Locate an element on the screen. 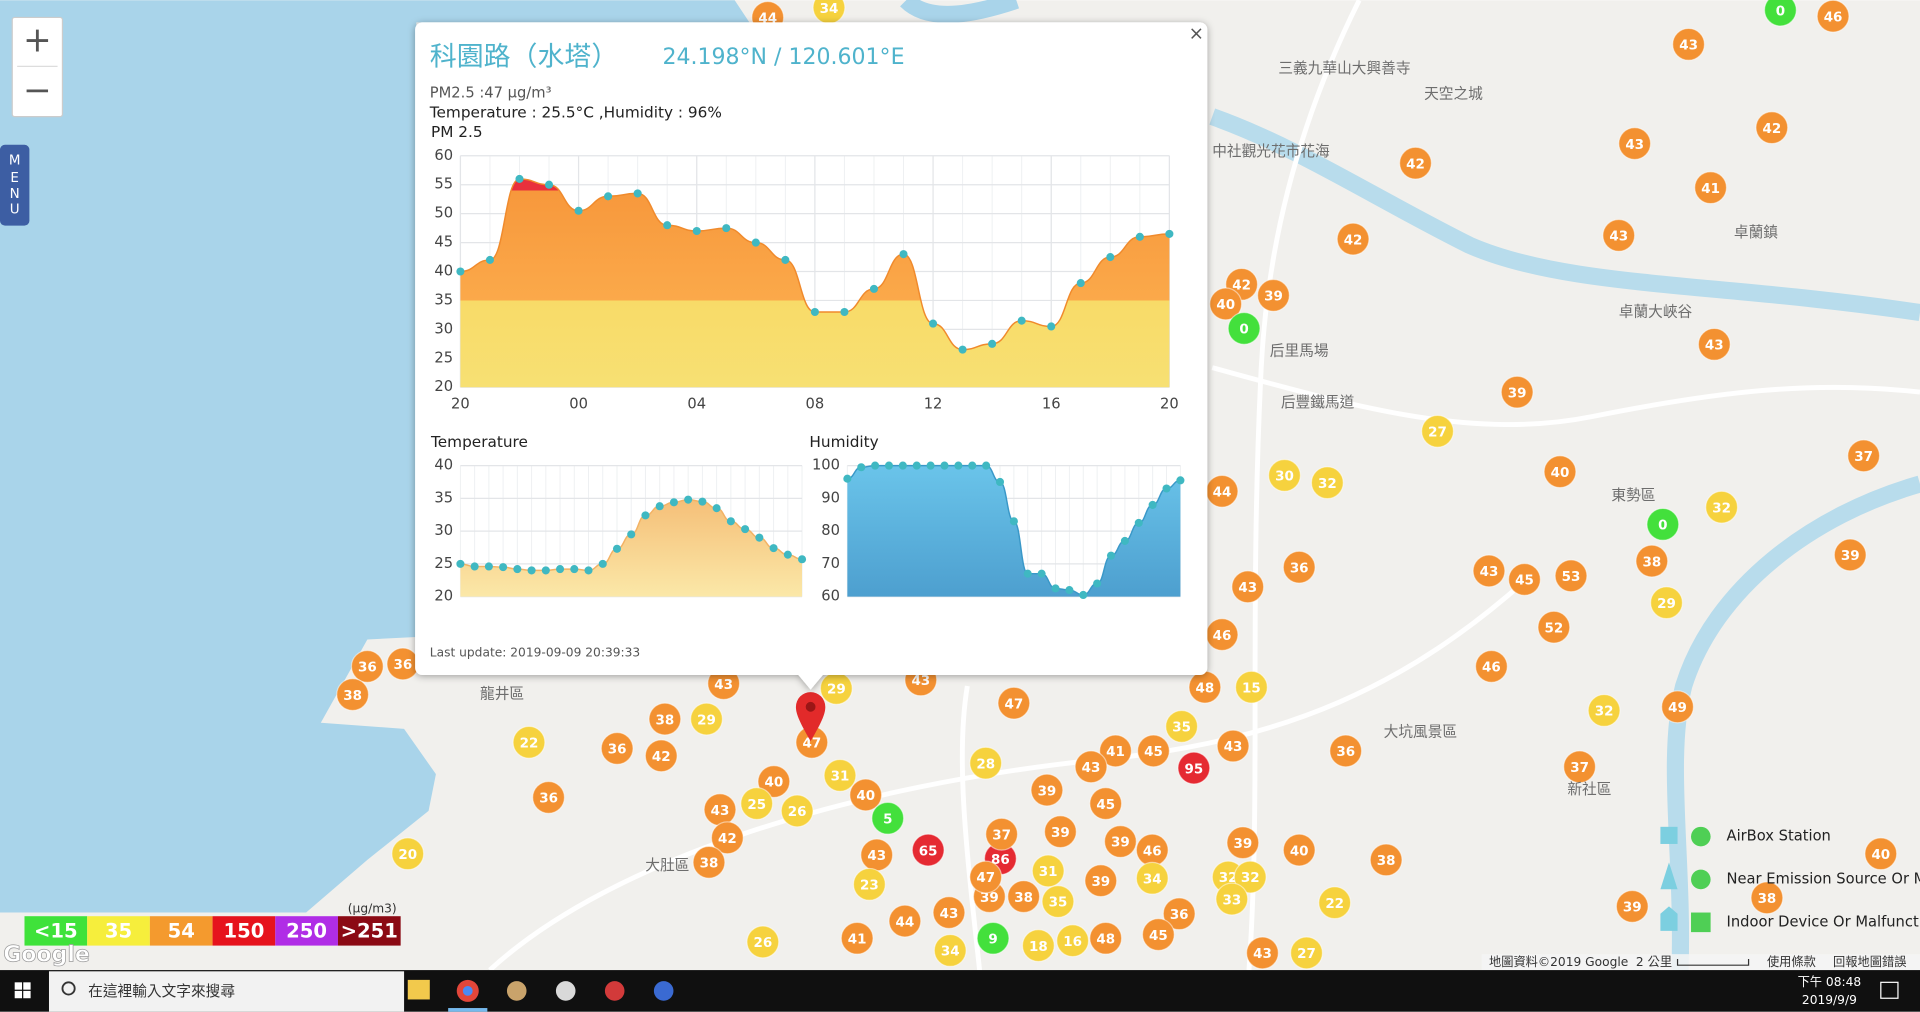 The image size is (1920, 1012). station-value: 41 is located at coordinates (1115, 752).